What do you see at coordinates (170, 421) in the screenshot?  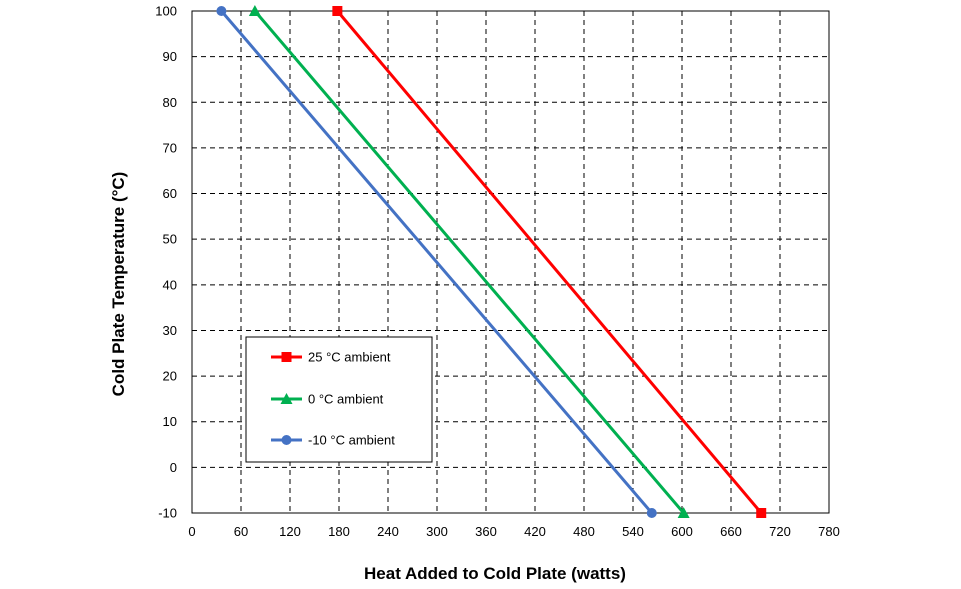 I see `y-tick-label: 10` at bounding box center [170, 421].